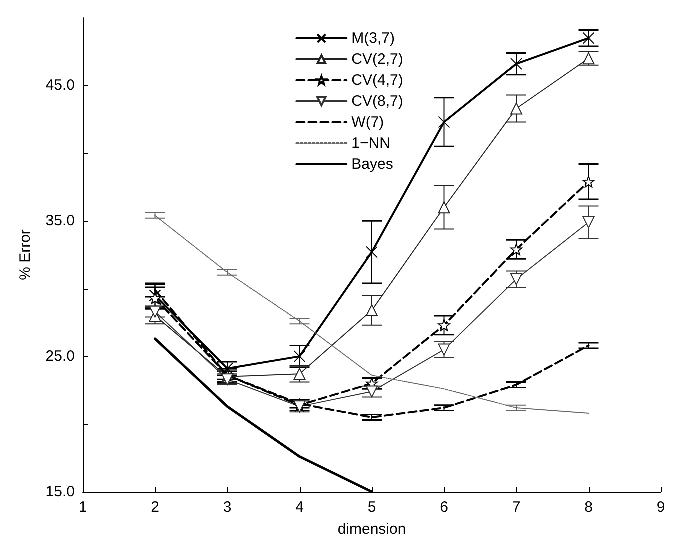 This screenshot has height=555, width=699. What do you see at coordinates (661, 507) in the screenshot?
I see `x-tick-label: 9` at bounding box center [661, 507].